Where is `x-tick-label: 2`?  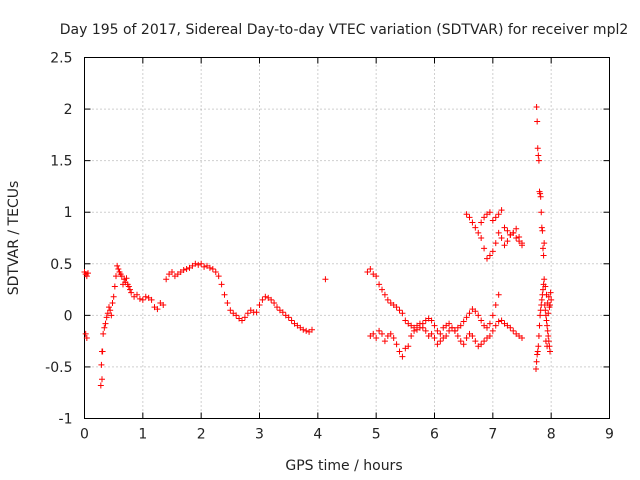 x-tick-label: 2 is located at coordinates (201, 435).